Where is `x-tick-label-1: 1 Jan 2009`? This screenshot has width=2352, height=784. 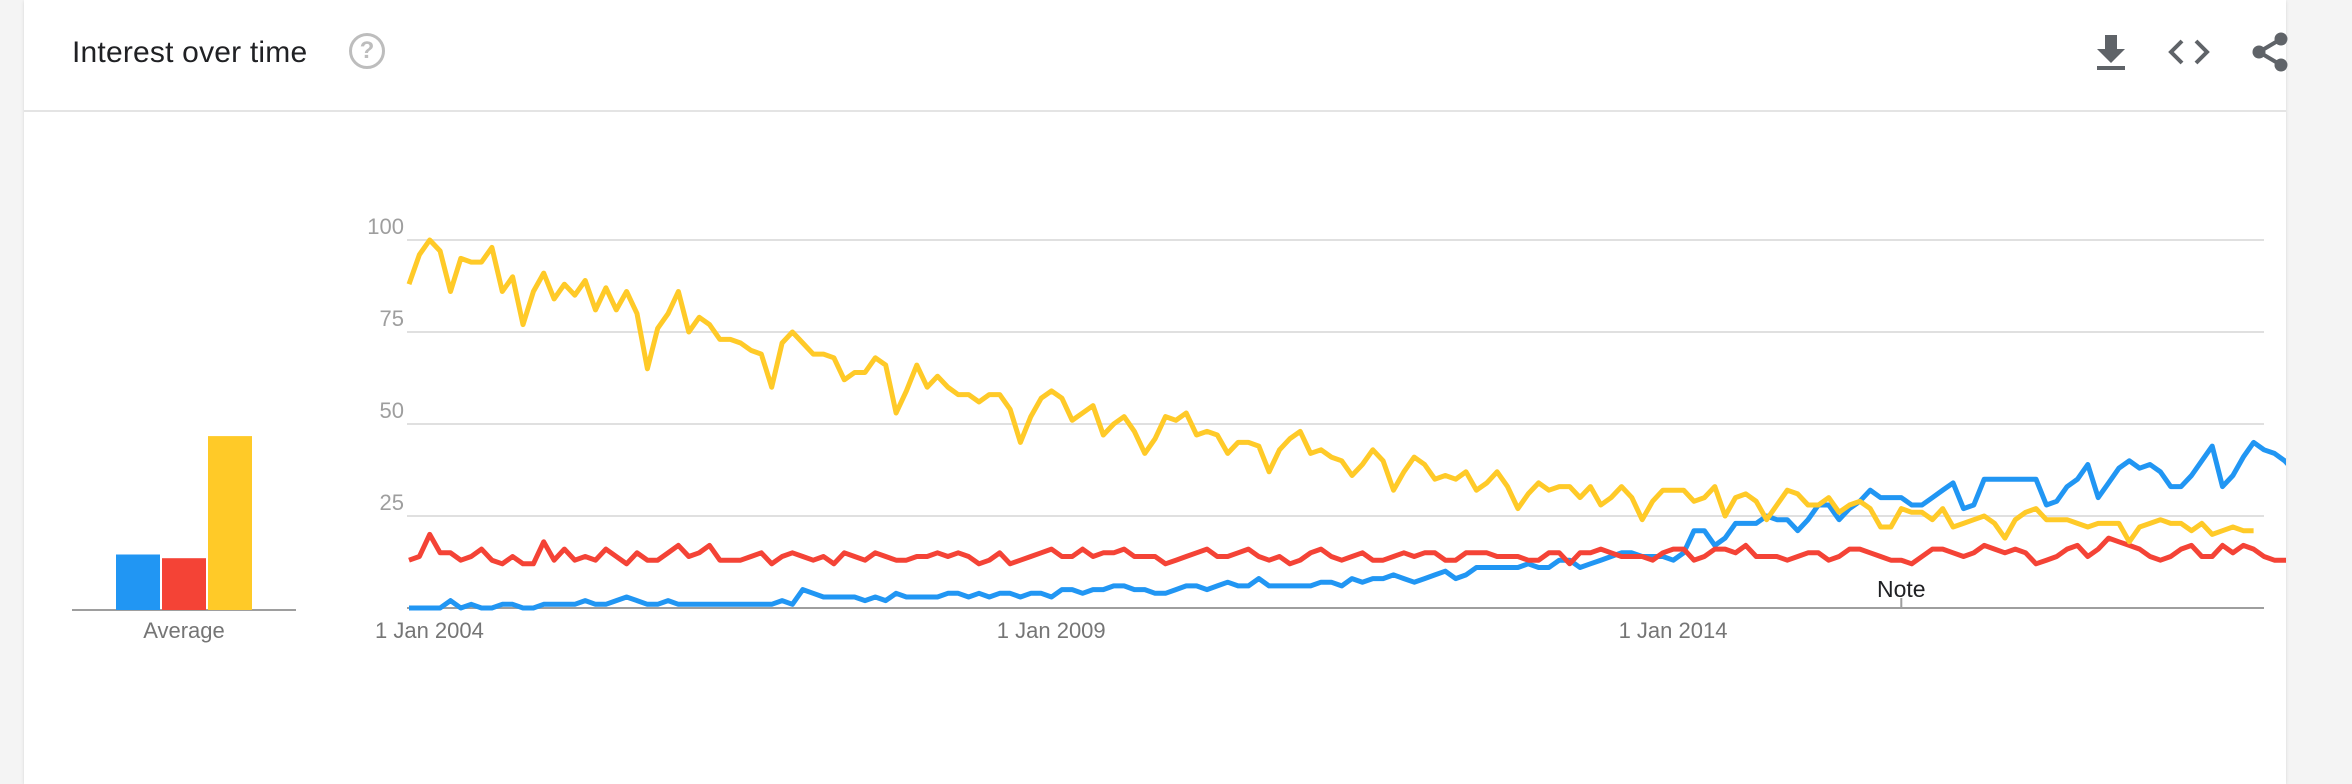 x-tick-label-1: 1 Jan 2009 is located at coordinates (1051, 630).